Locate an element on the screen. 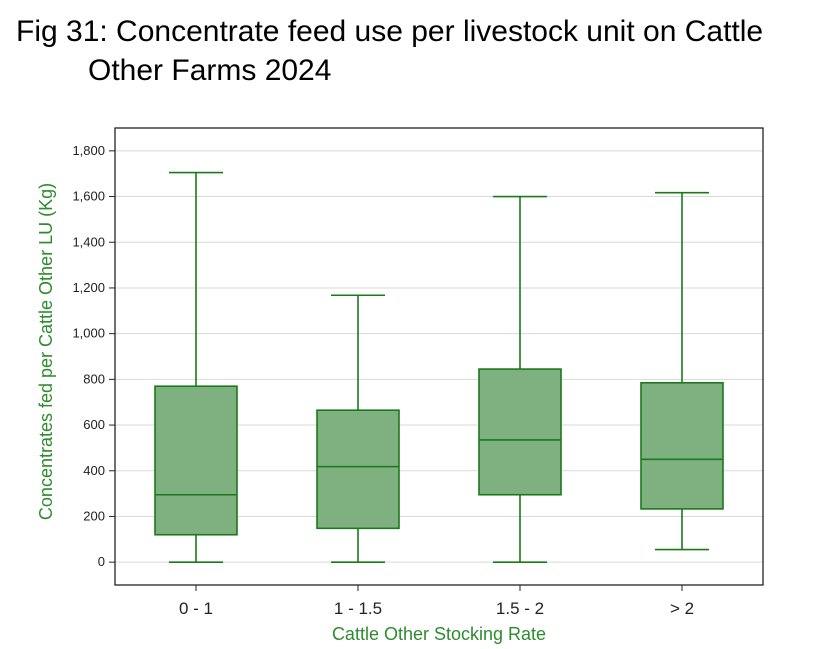 The width and height of the screenshot is (826, 649). x-axis-title: Cattle Other Stocking Rate is located at coordinates (439, 634).